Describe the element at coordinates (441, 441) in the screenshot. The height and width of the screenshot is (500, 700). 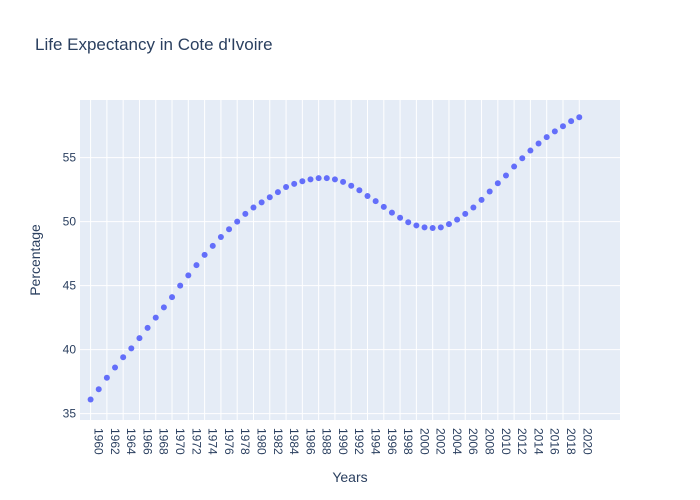
I see `x-tick-label: 2002` at that location.